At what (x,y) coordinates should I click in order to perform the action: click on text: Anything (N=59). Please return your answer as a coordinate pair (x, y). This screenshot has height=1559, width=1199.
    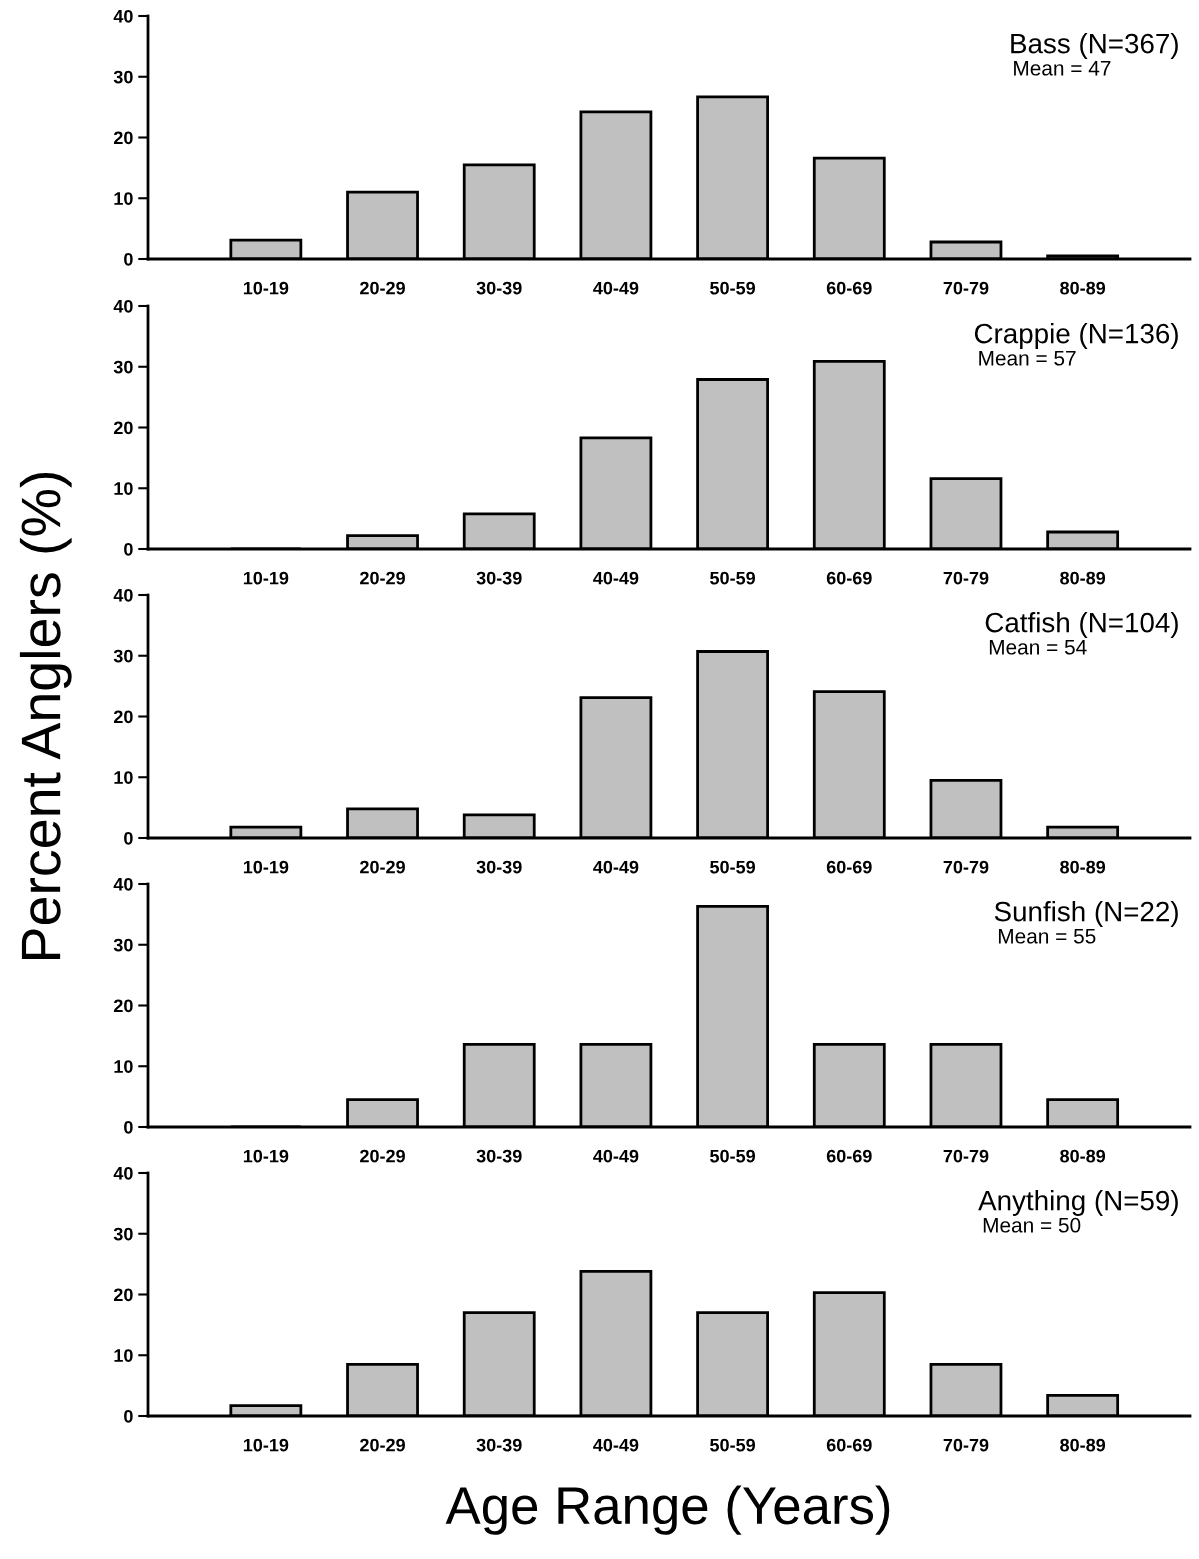
    Looking at the image, I should click on (1078, 1203).